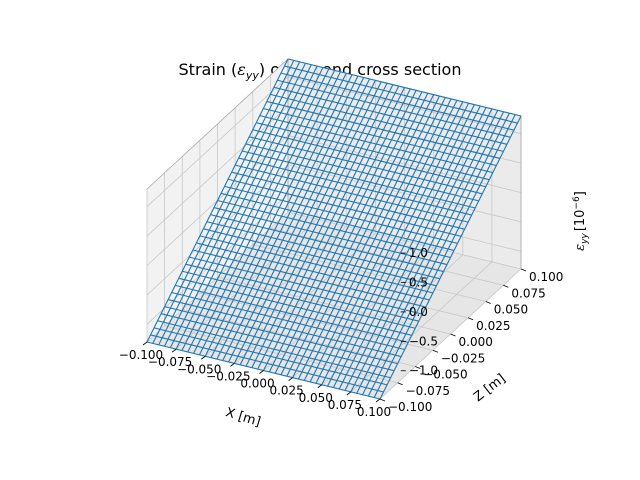 The height and width of the screenshot is (480, 640). What do you see at coordinates (228, 376) in the screenshot?
I see `x-tick-label: −0.025` at bounding box center [228, 376].